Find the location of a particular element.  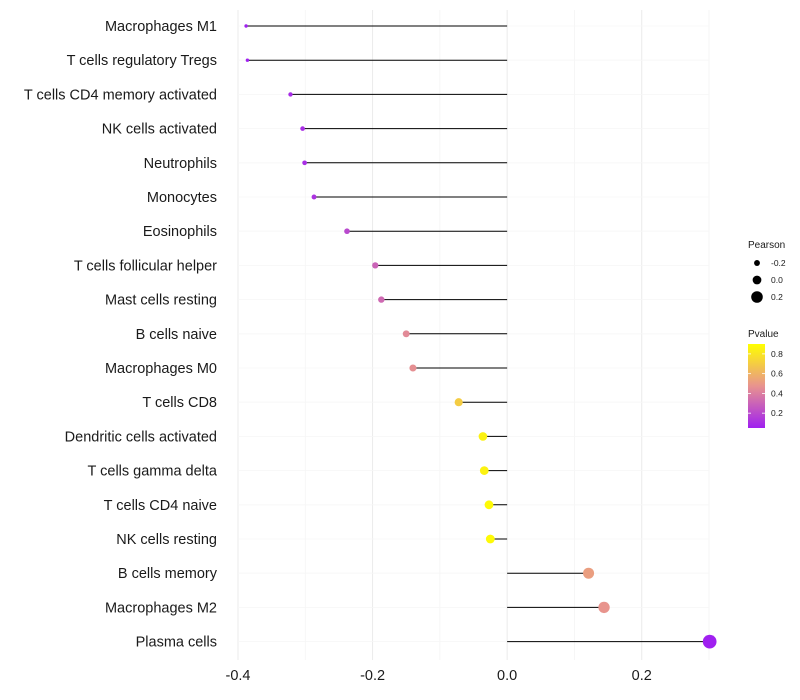

y-axis-label: NK cells activated is located at coordinates (159, 130).